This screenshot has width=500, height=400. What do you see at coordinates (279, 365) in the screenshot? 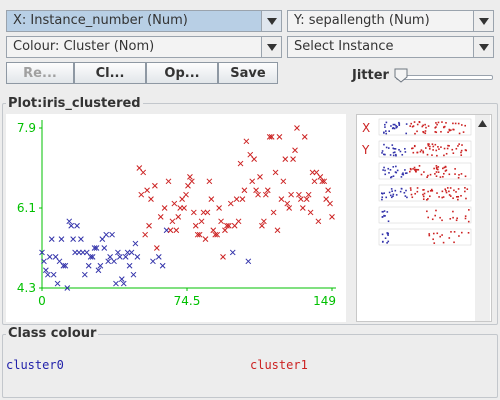
I see `legend-cluster1: cluster1` at bounding box center [279, 365].